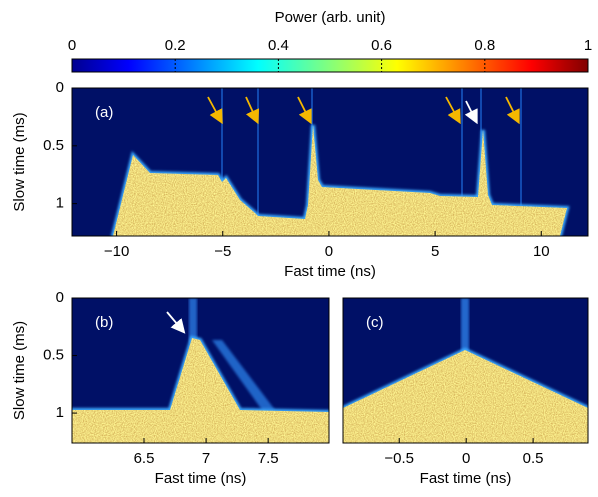 This screenshot has width=598, height=497. Describe the element at coordinates (175, 45) in the screenshot. I see `colorbar-tick-label: 0.2` at that location.